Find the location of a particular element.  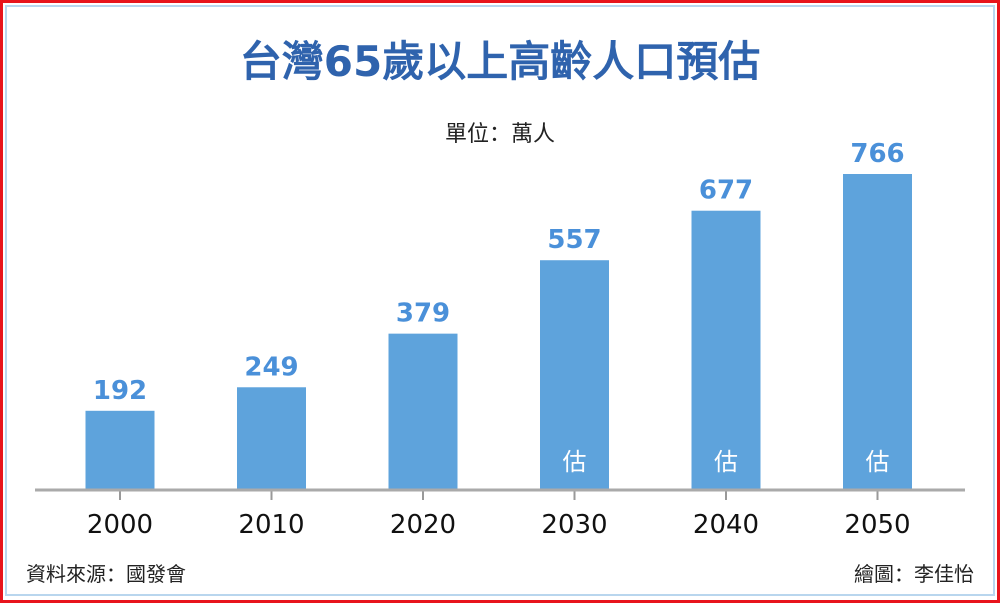

x-tick-label-2010: 2010 is located at coordinates (271, 525).